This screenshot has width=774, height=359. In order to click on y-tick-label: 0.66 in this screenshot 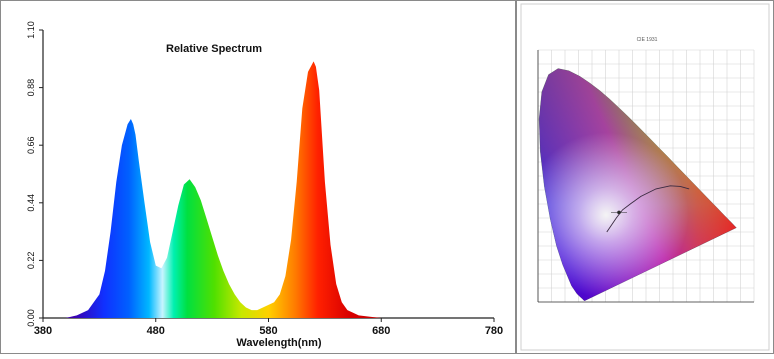, I will do `click(31, 145)`.